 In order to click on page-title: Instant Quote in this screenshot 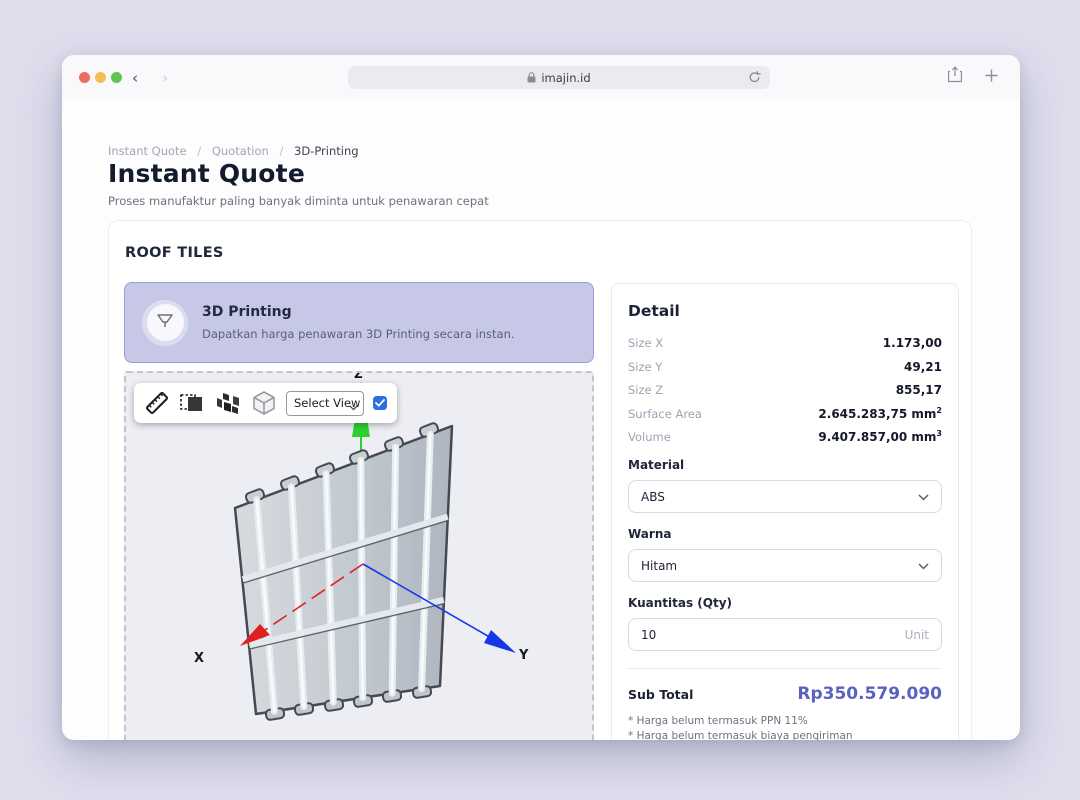, I will do `click(206, 173)`.